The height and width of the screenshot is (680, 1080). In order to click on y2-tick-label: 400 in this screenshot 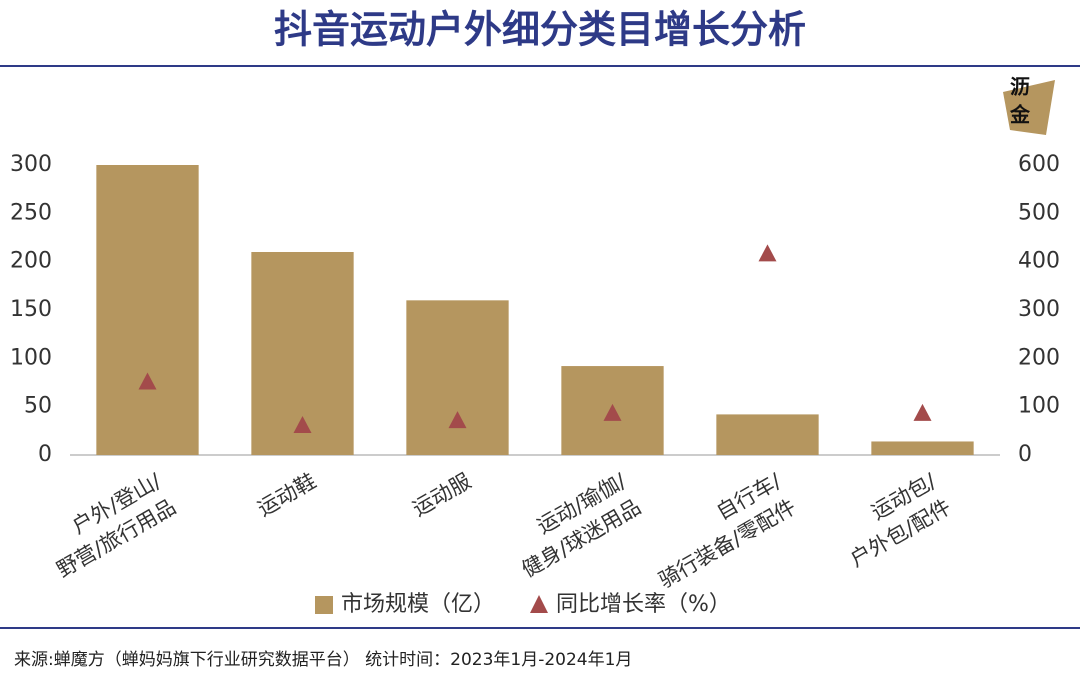, I will do `click(1039, 261)`.